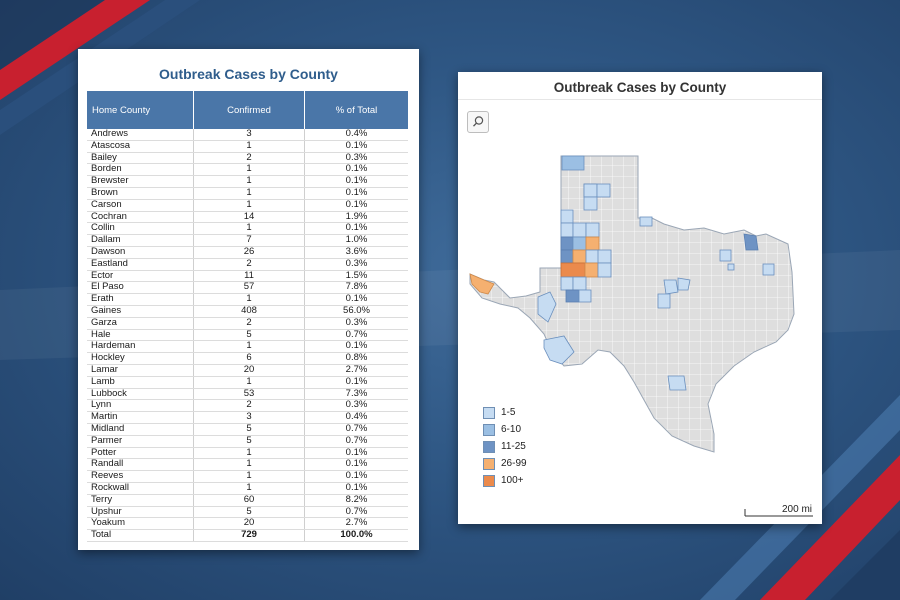 This screenshot has width=900, height=600. I want to click on confirmed-cell: 2, so click(249, 264).